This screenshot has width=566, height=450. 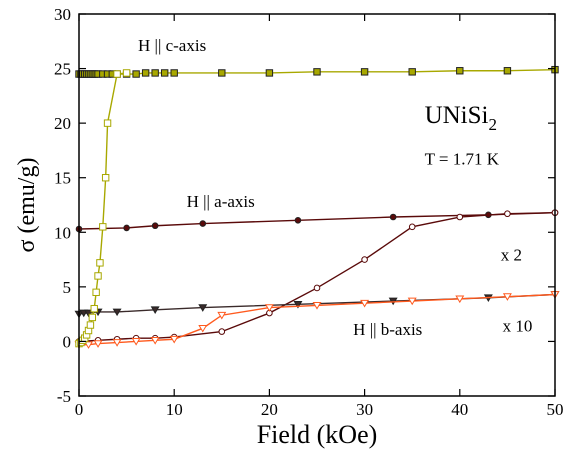 I want to click on y-tick-label: 30, so click(x=62, y=14).